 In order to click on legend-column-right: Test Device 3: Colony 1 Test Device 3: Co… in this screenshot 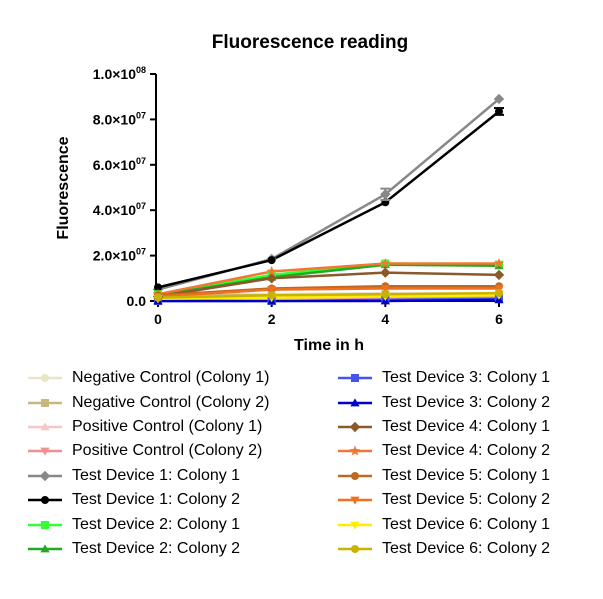, I will do `click(444, 463)`.